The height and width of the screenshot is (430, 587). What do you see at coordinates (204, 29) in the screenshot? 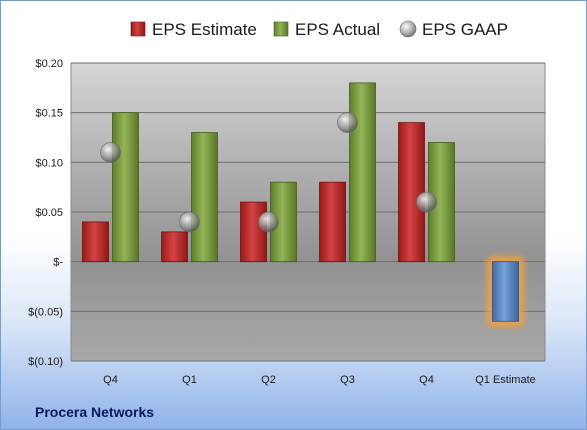
I see `legend-label: EPS Estimate` at bounding box center [204, 29].